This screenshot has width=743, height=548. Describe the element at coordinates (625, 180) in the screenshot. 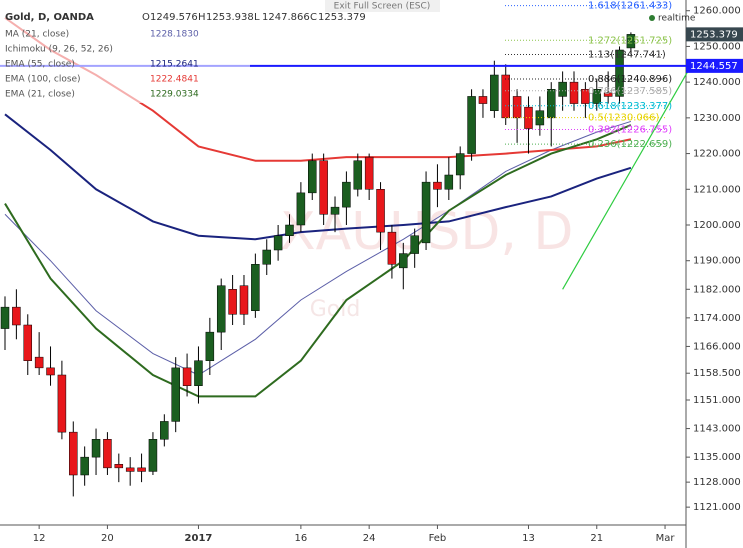

I see `trend-line` at that location.